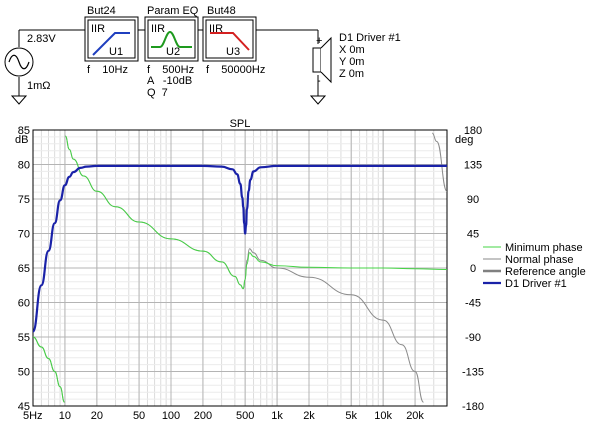 The height and width of the screenshot is (429, 594). Describe the element at coordinates (41, 39) in the screenshot. I see `source-voltage: 2.83V` at that location.